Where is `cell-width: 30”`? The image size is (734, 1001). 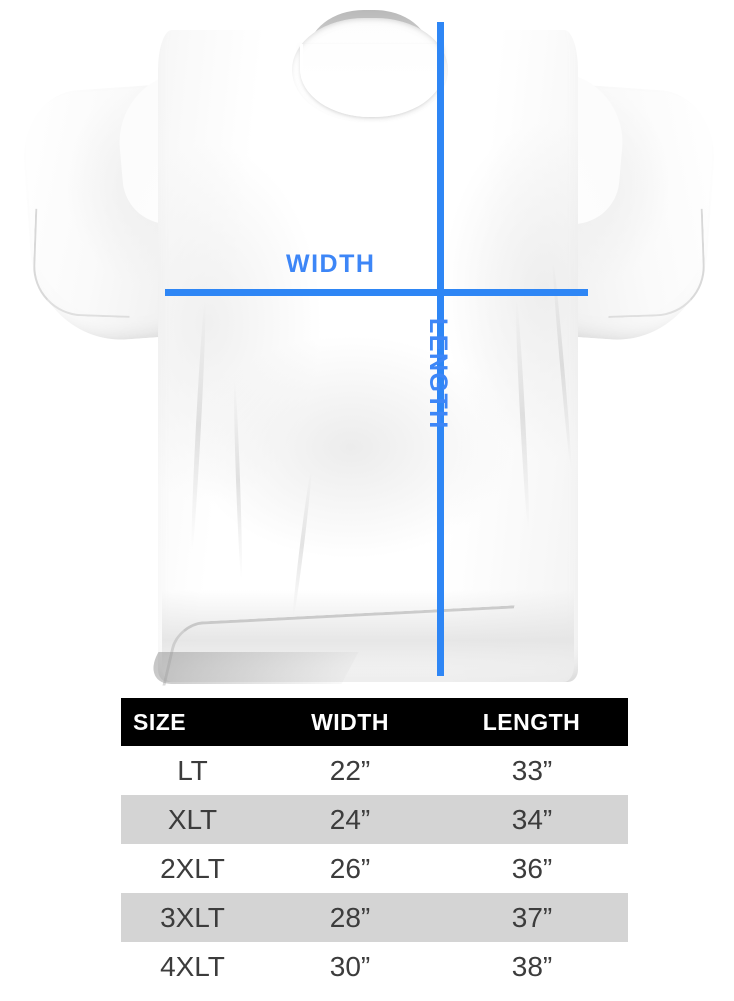 cell-width: 30” is located at coordinates (350, 966).